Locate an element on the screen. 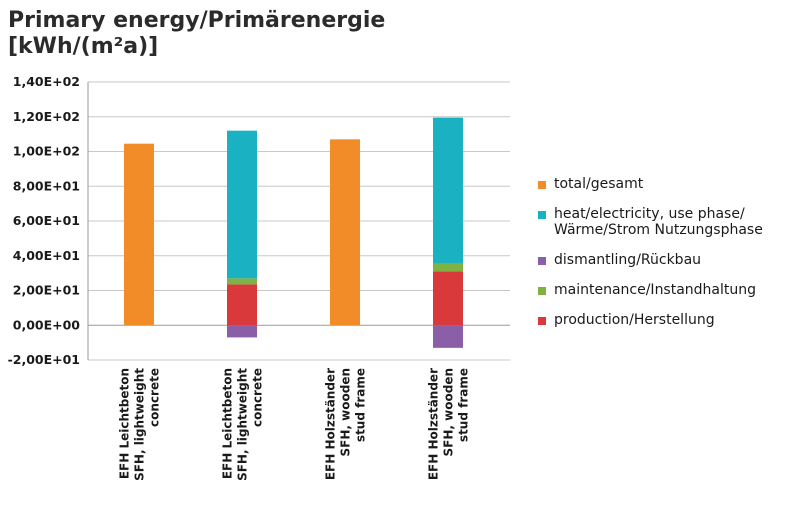 The height and width of the screenshot is (506, 800). legend-label: production/Herstellung is located at coordinates (634, 320).